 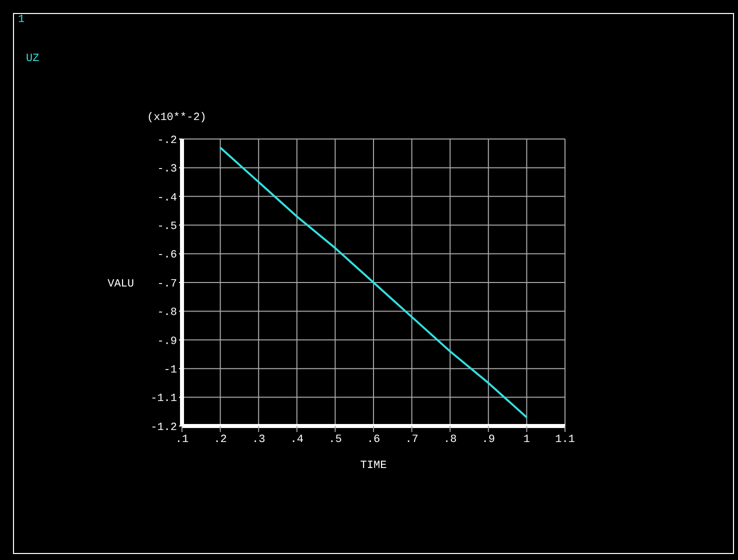 What do you see at coordinates (163, 428) in the screenshot?
I see `y-tick-label: -1.2` at bounding box center [163, 428].